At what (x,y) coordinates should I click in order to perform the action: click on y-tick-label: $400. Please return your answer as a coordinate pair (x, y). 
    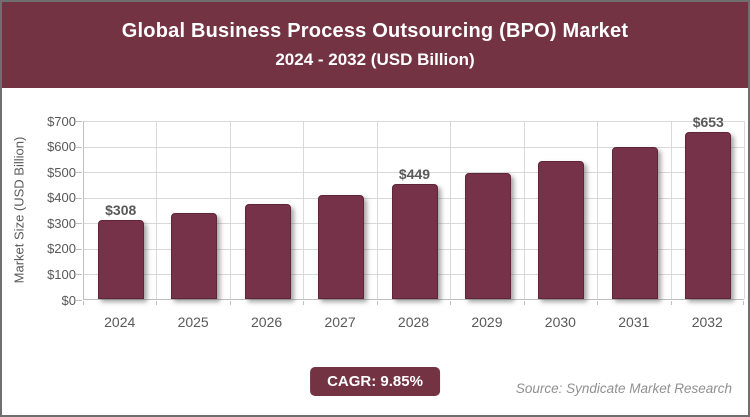
    Looking at the image, I should click on (61, 198).